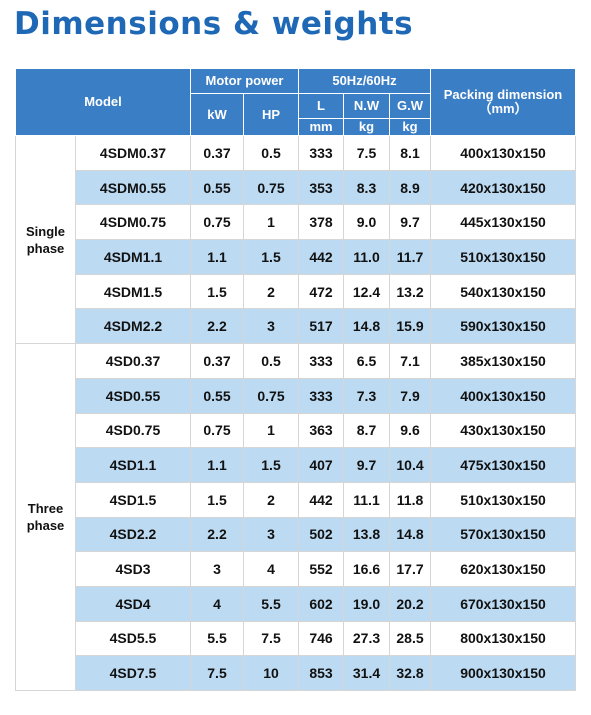 Image resolution: width=591 pixels, height=715 pixels. What do you see at coordinates (503, 222) in the screenshot?
I see `value-cell: 445x130x150` at bounding box center [503, 222].